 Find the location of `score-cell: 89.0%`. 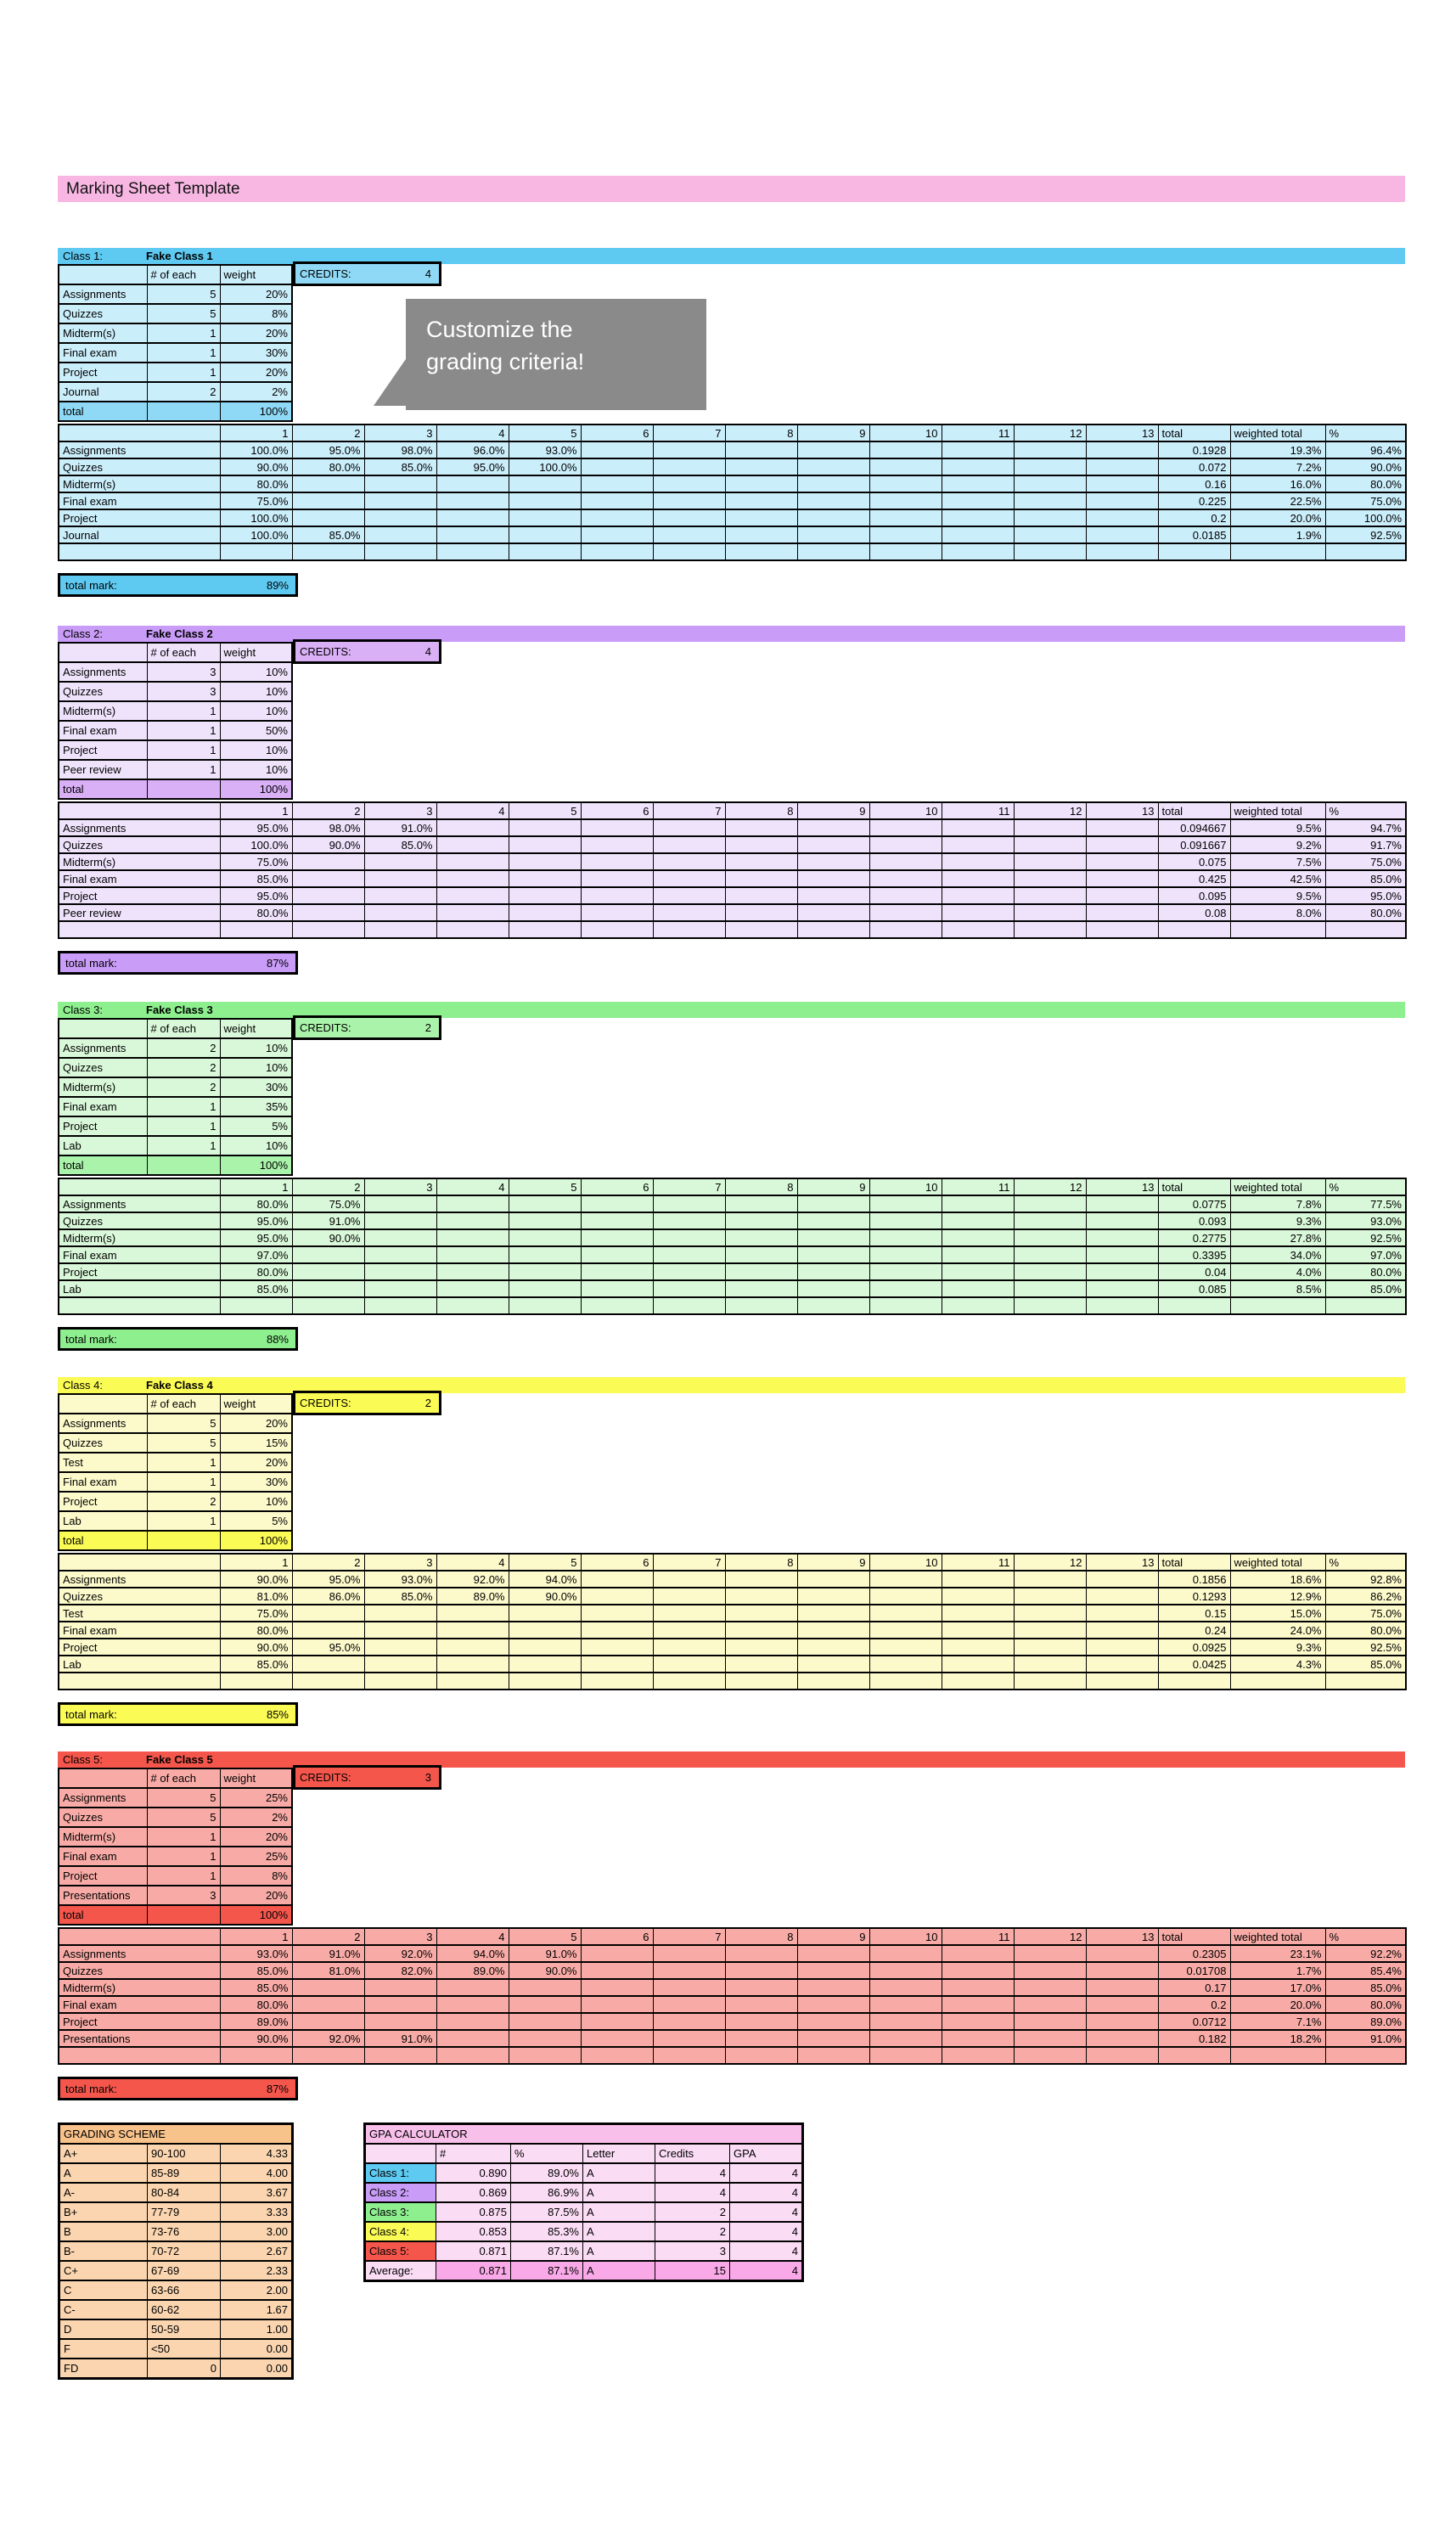

score-cell: 89.0% is located at coordinates (473, 1970).